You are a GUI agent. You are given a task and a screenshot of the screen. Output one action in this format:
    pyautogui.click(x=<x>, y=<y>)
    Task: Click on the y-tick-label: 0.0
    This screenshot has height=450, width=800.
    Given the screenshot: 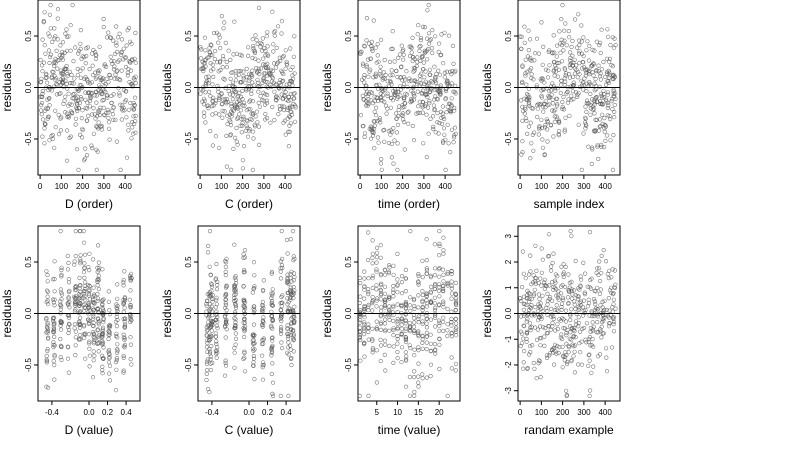 What is the action you would take?
    pyautogui.click(x=188, y=313)
    